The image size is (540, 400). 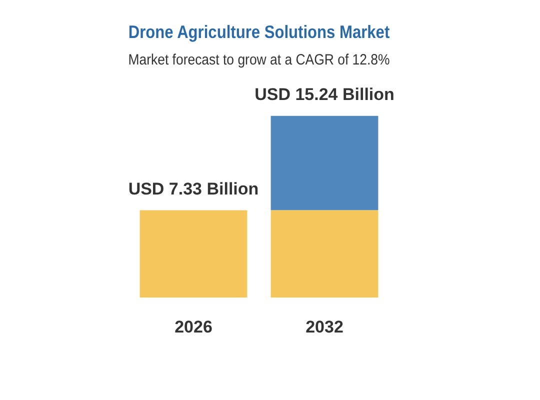 I want to click on chart-title: Drone Agriculture Solutions Market, so click(x=259, y=32).